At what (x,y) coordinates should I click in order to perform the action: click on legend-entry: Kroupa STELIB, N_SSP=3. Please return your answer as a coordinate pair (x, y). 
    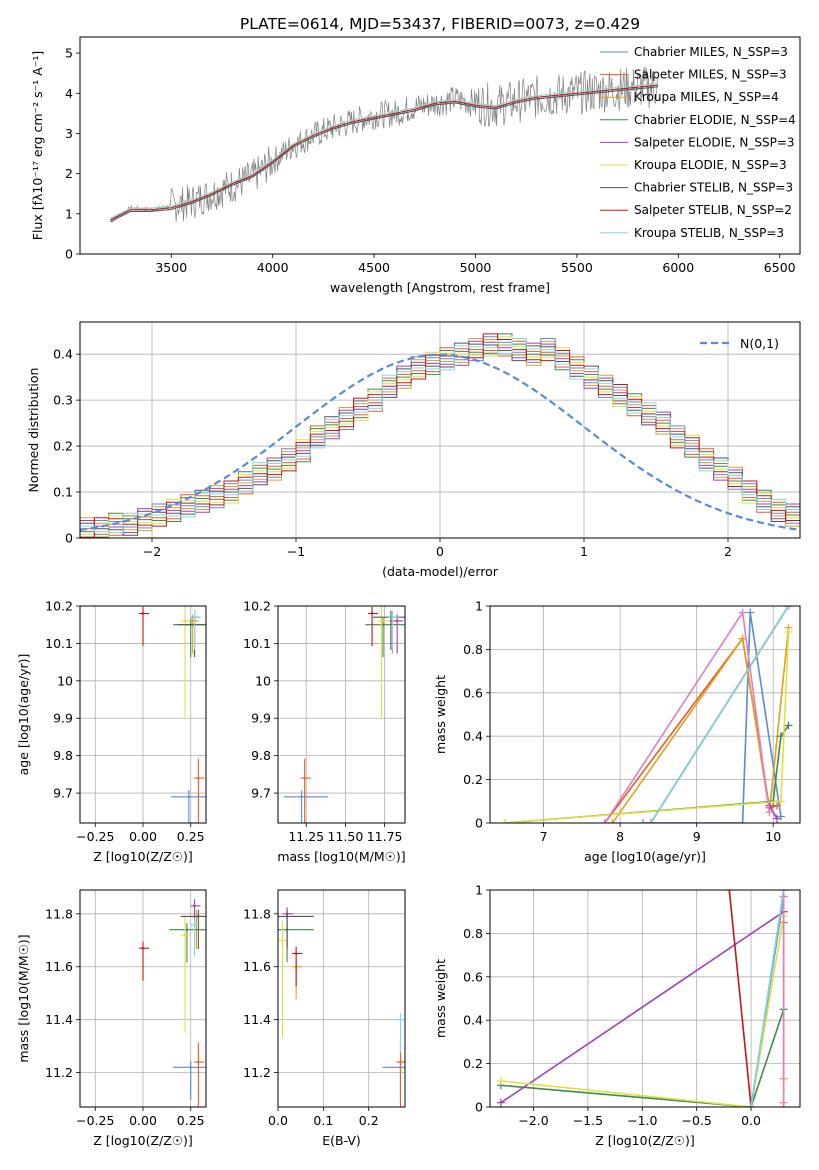
    Looking at the image, I should click on (709, 233).